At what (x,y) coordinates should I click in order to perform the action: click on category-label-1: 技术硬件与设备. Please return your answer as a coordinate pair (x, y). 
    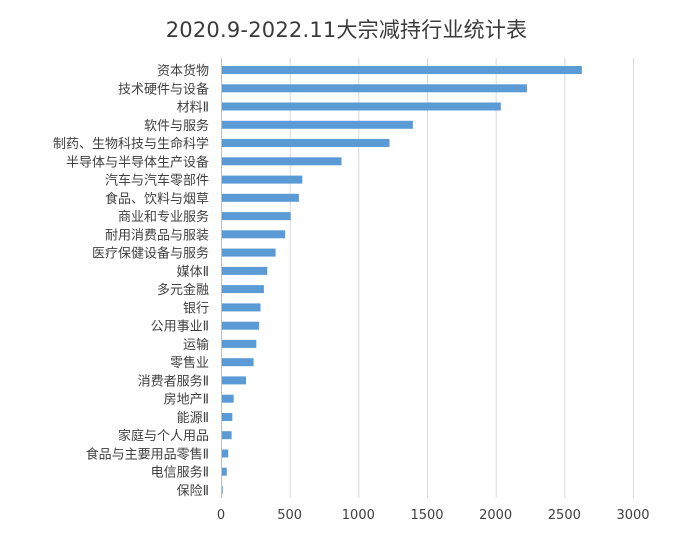
    Looking at the image, I should click on (163, 89).